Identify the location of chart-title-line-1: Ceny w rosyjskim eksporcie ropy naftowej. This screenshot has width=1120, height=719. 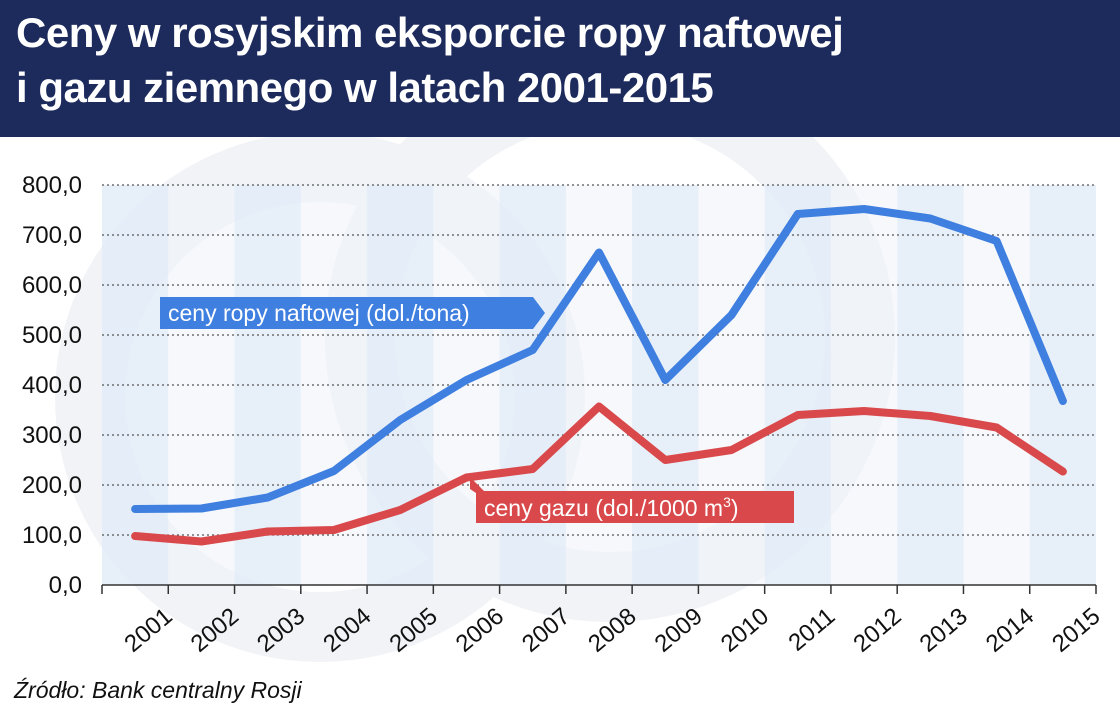
(430, 32).